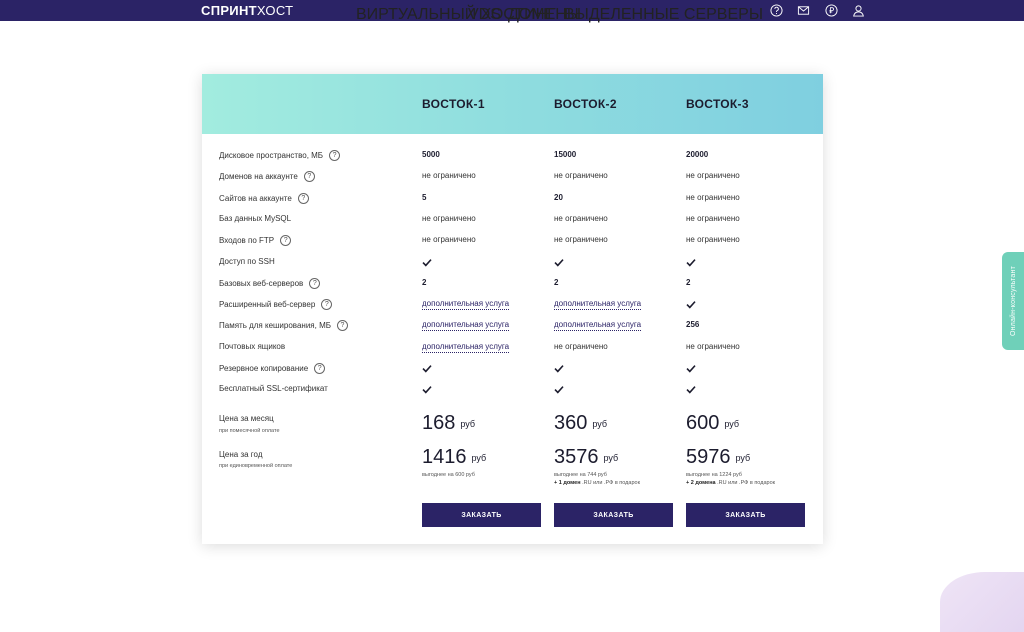  Describe the element at coordinates (1013, 301) in the screenshot. I see `online-consultant-tab: Онлайн-консультант` at that location.